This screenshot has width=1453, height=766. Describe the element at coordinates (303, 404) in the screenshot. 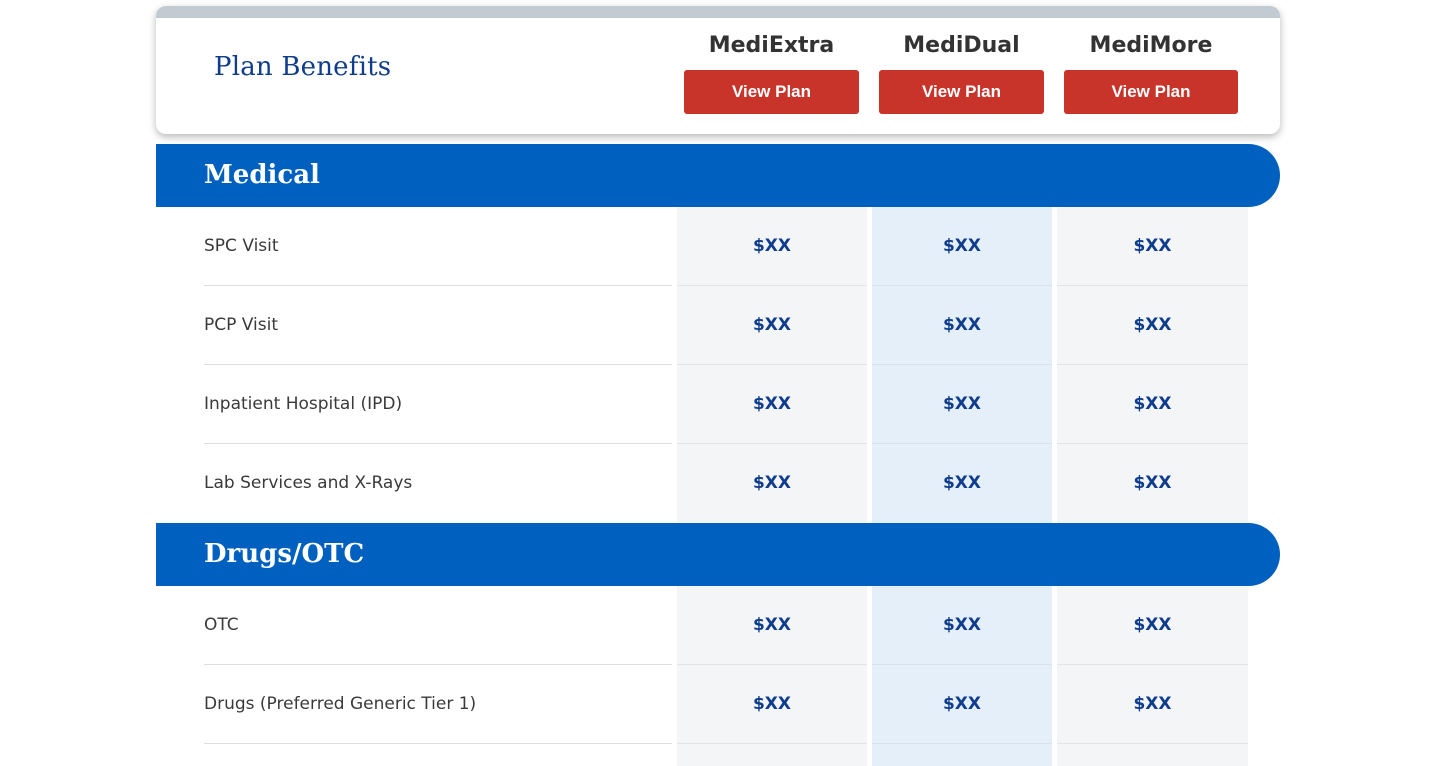

I see `benefit-label: Inpatient Hospital (IPD)` at that location.